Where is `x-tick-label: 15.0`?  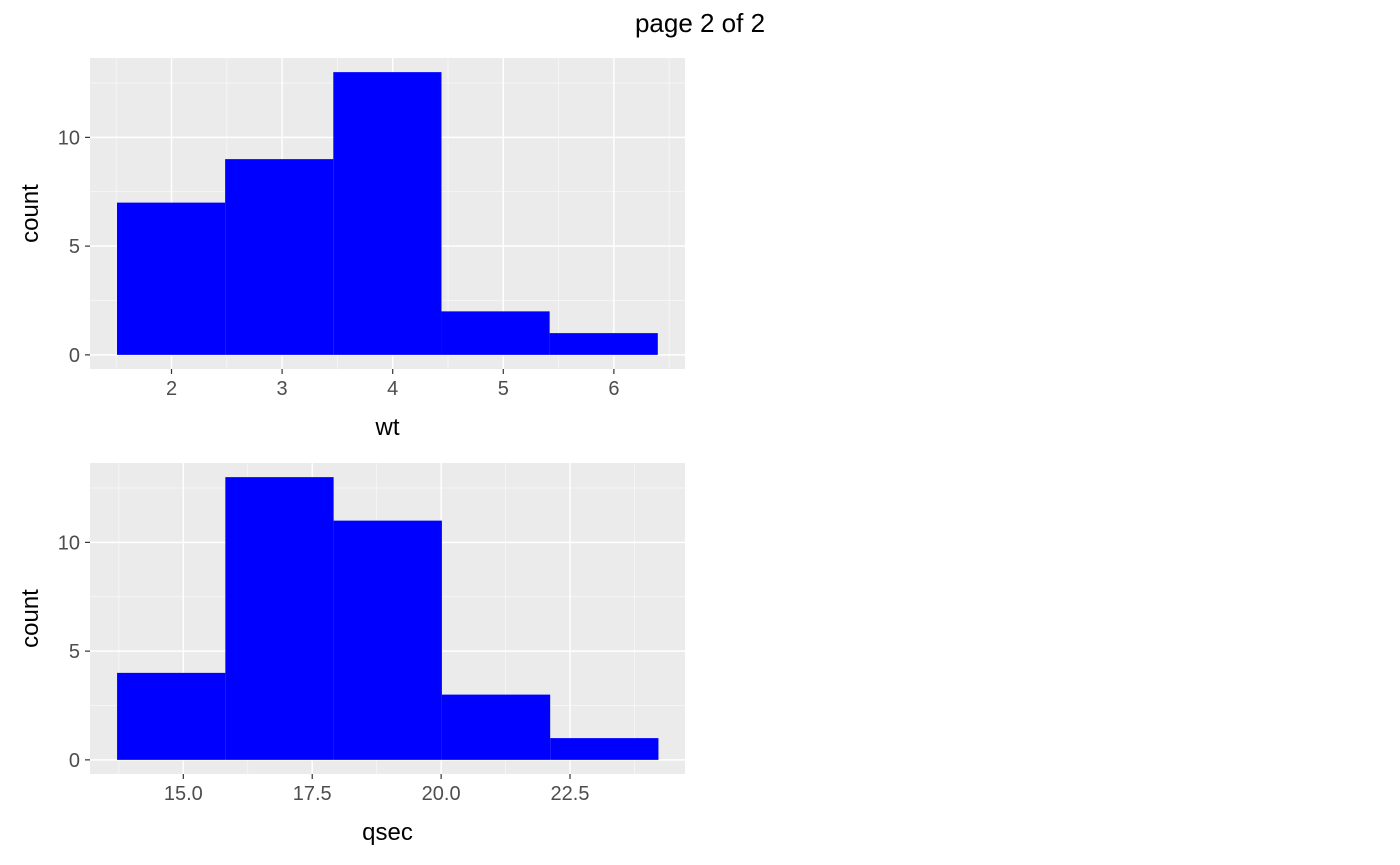 x-tick-label: 15.0 is located at coordinates (183, 794).